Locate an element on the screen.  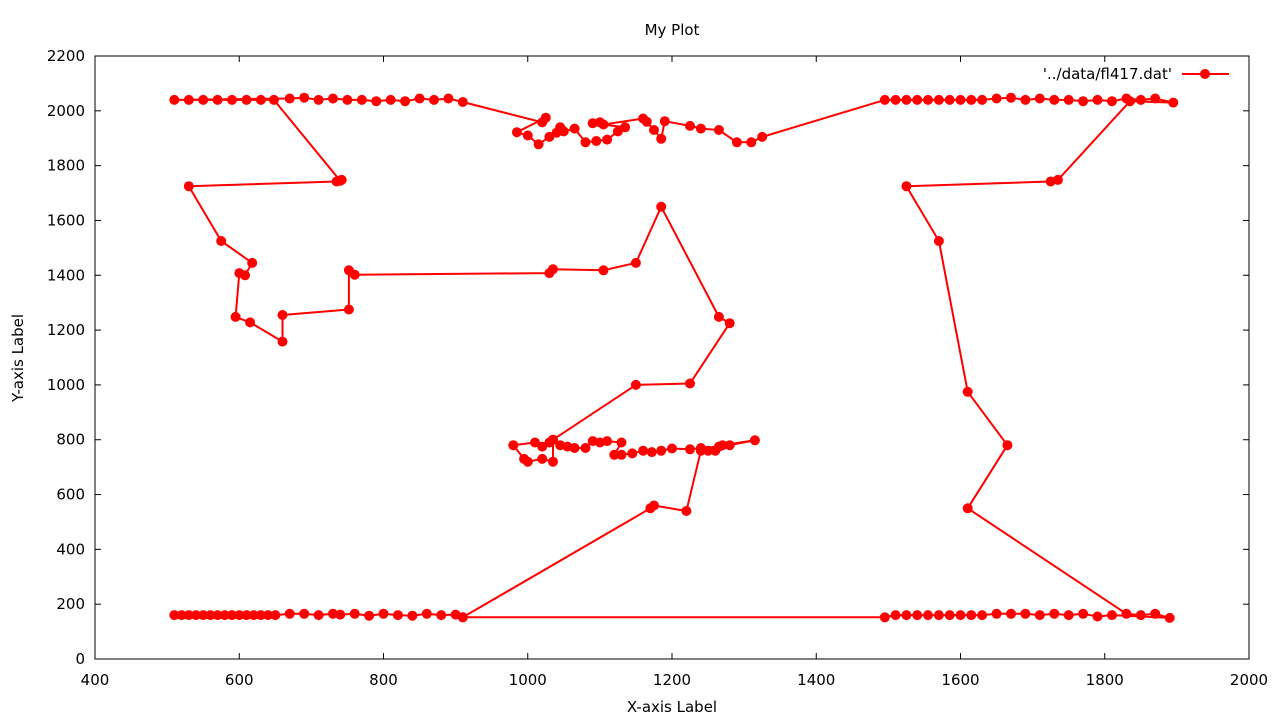
x-tick-label: 400 is located at coordinates (95, 680).